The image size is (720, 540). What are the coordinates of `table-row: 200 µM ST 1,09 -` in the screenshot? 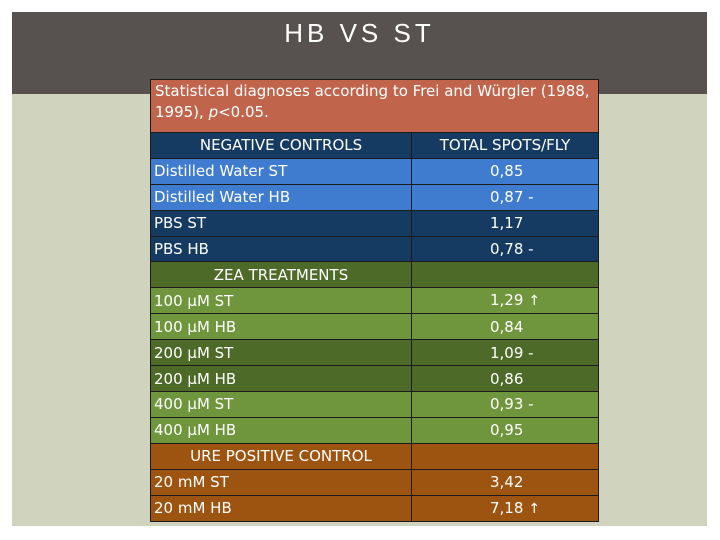 It's located at (375, 353).